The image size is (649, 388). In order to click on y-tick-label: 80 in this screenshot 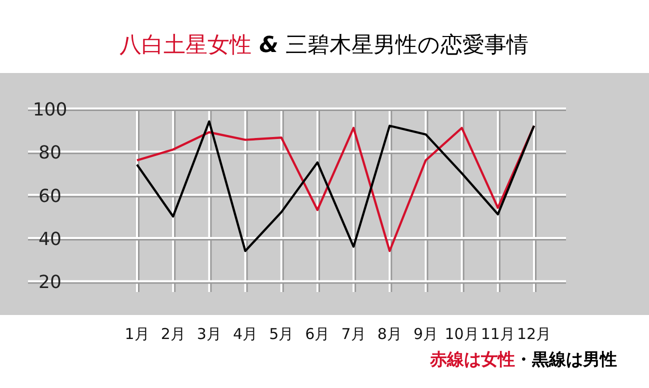, I will do `click(50, 153)`.